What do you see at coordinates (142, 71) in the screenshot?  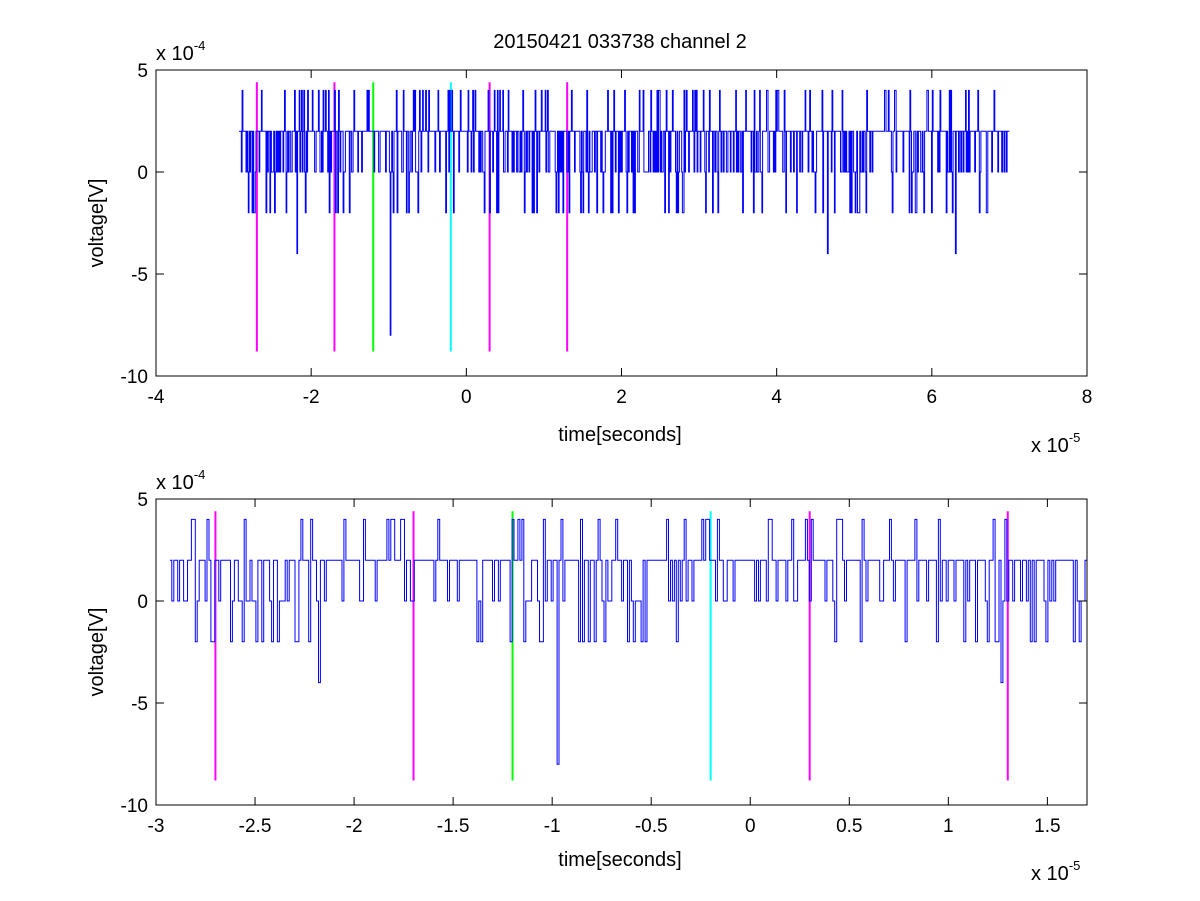 I see `top-y-tick-label: 5` at bounding box center [142, 71].